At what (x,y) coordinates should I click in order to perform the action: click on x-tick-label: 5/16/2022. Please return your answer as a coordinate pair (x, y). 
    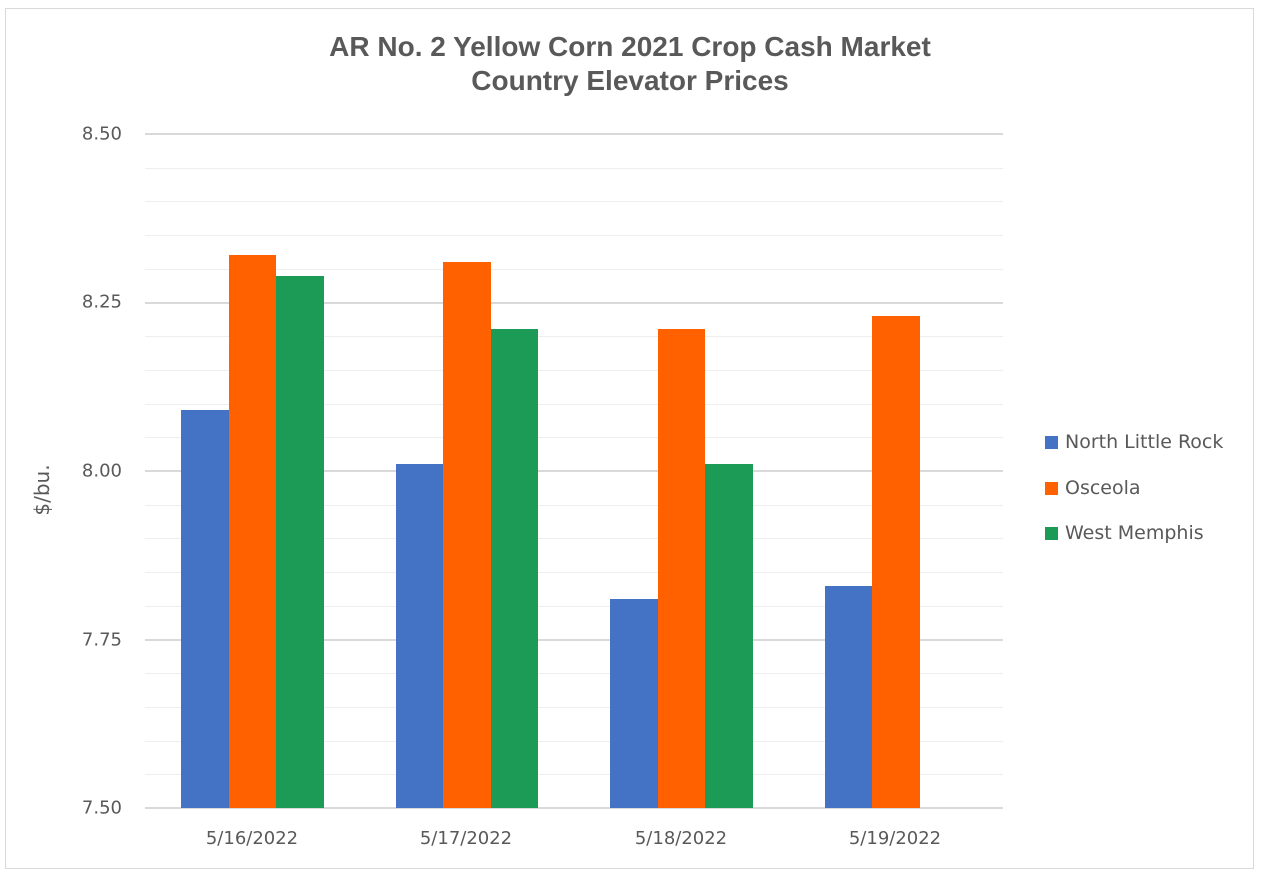
    Looking at the image, I should click on (252, 838).